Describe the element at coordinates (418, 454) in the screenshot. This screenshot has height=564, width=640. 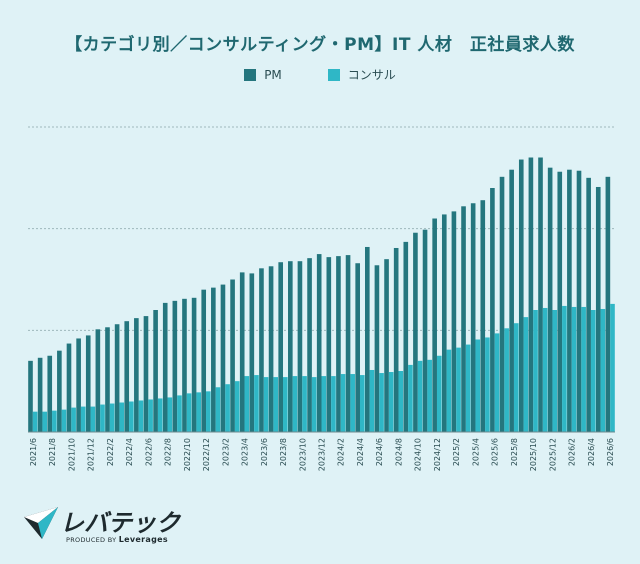
I see `x-tick-label: 2024/10` at that location.